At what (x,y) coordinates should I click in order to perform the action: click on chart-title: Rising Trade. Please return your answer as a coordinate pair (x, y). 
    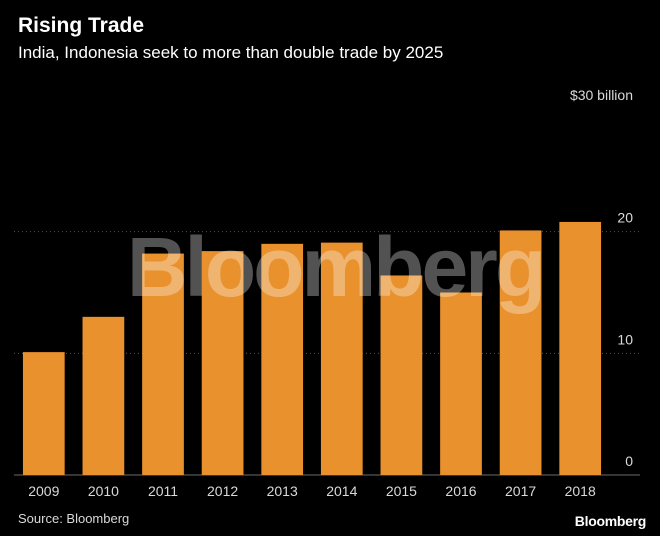
    Looking at the image, I should click on (81, 25).